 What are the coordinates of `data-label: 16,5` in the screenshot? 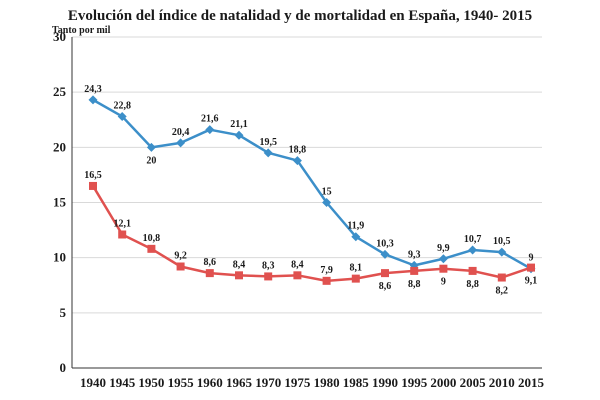 It's located at (93, 175).